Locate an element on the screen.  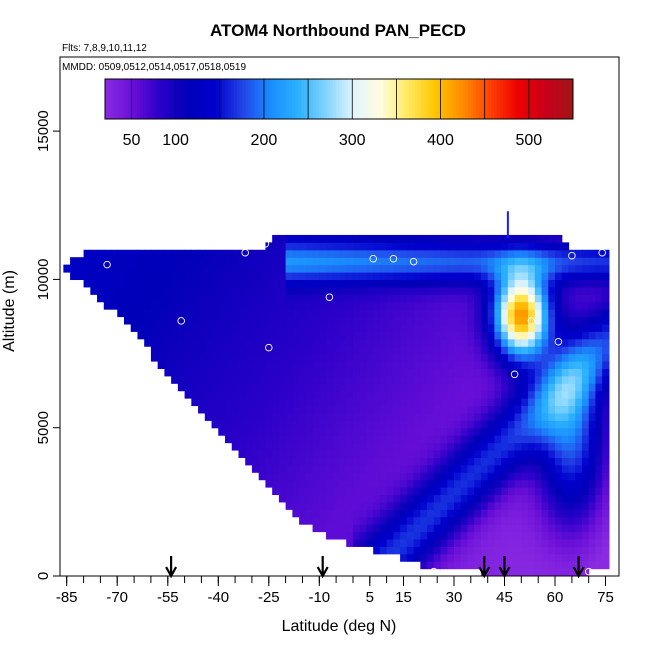
x-tick-label: 45 is located at coordinates (504, 597).